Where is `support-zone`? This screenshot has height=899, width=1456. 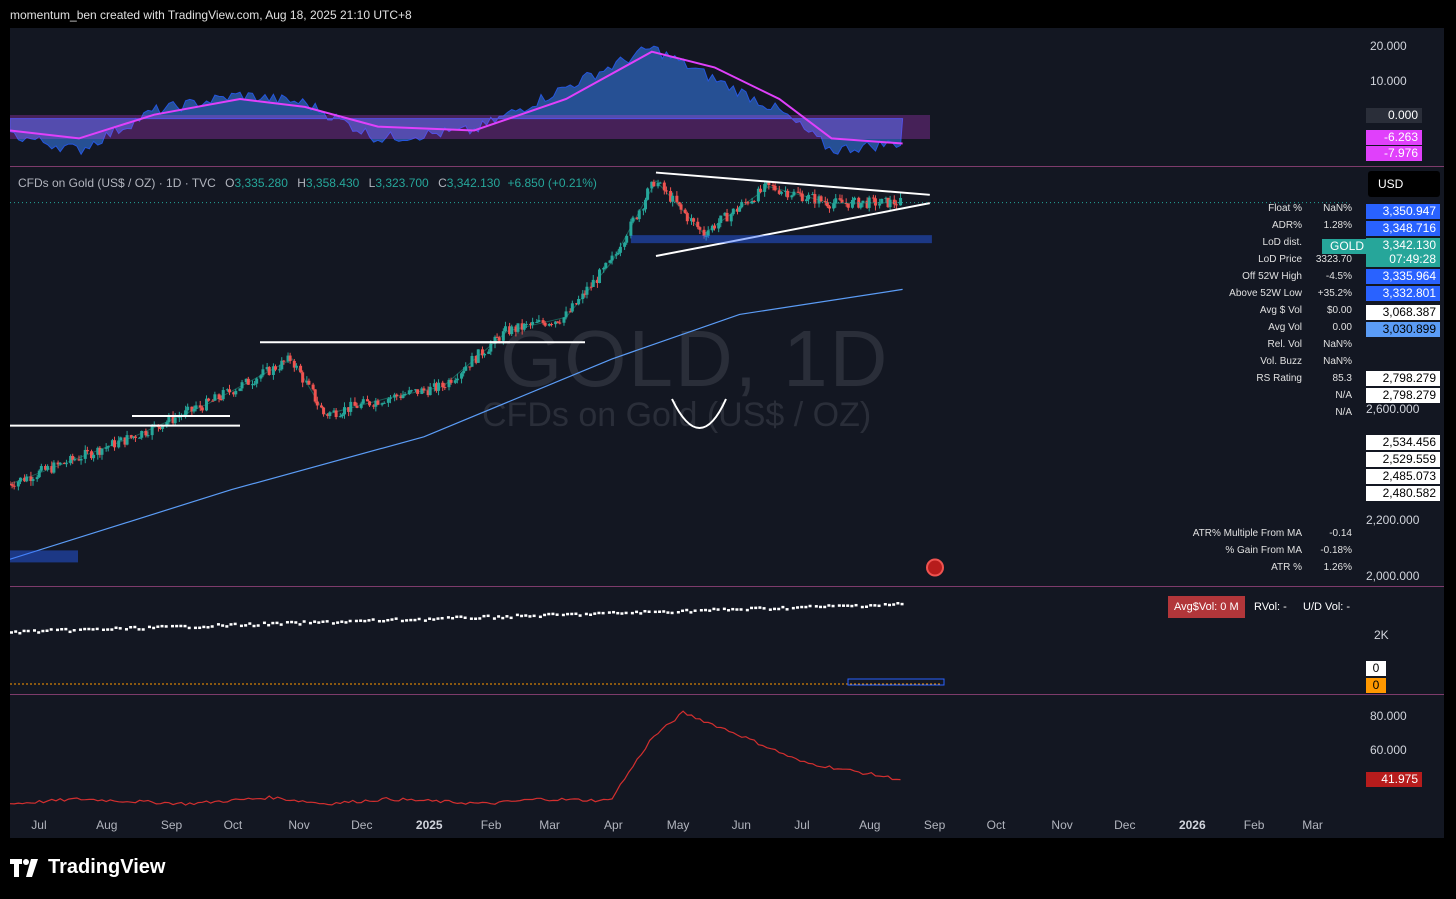
support-zone is located at coordinates (781, 239).